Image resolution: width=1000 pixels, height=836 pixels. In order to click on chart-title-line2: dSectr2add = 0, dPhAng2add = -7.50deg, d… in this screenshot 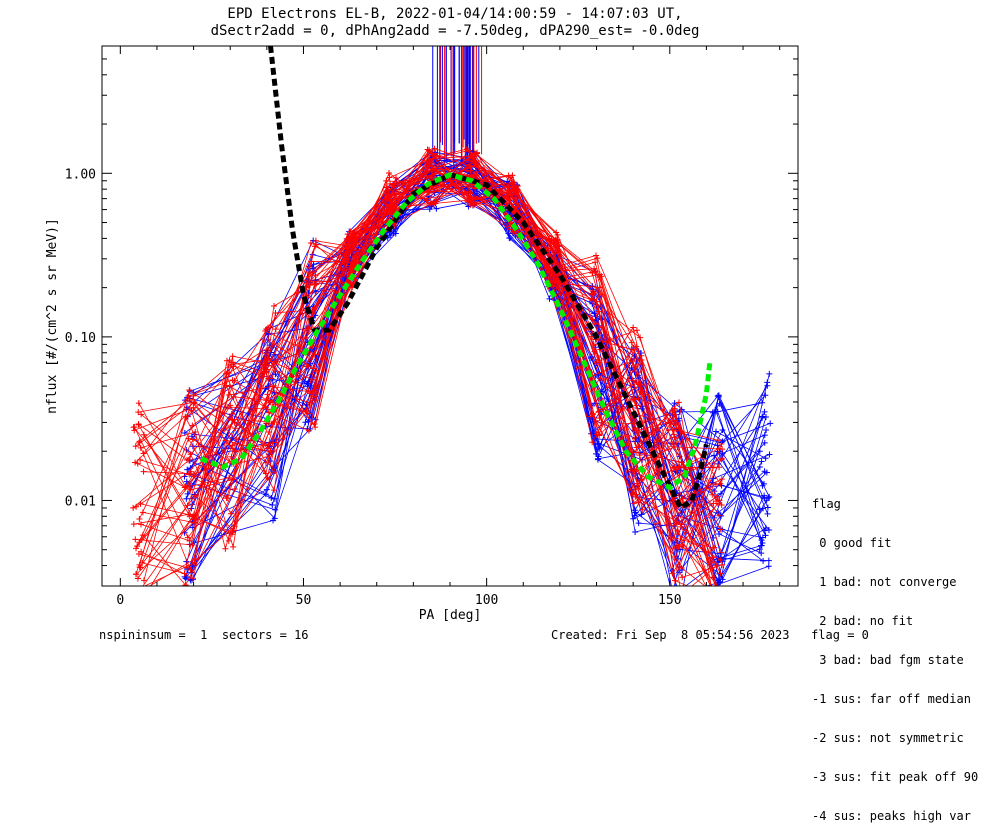, I will do `click(455, 31)`.